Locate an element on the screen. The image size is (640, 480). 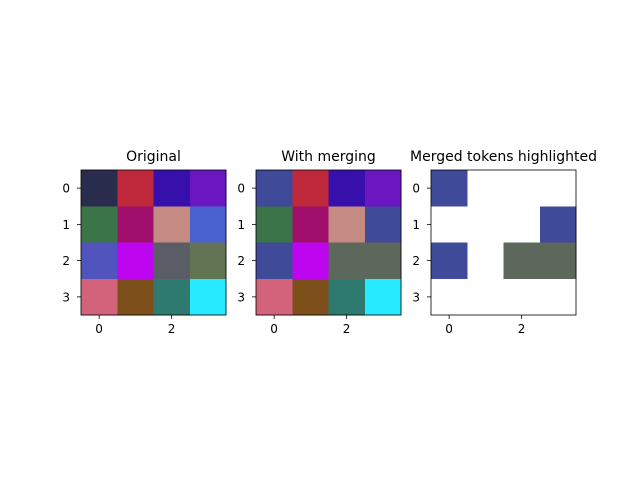
panel-1: With merging 0 2 0 1 2 3 is located at coordinates (319, 242).